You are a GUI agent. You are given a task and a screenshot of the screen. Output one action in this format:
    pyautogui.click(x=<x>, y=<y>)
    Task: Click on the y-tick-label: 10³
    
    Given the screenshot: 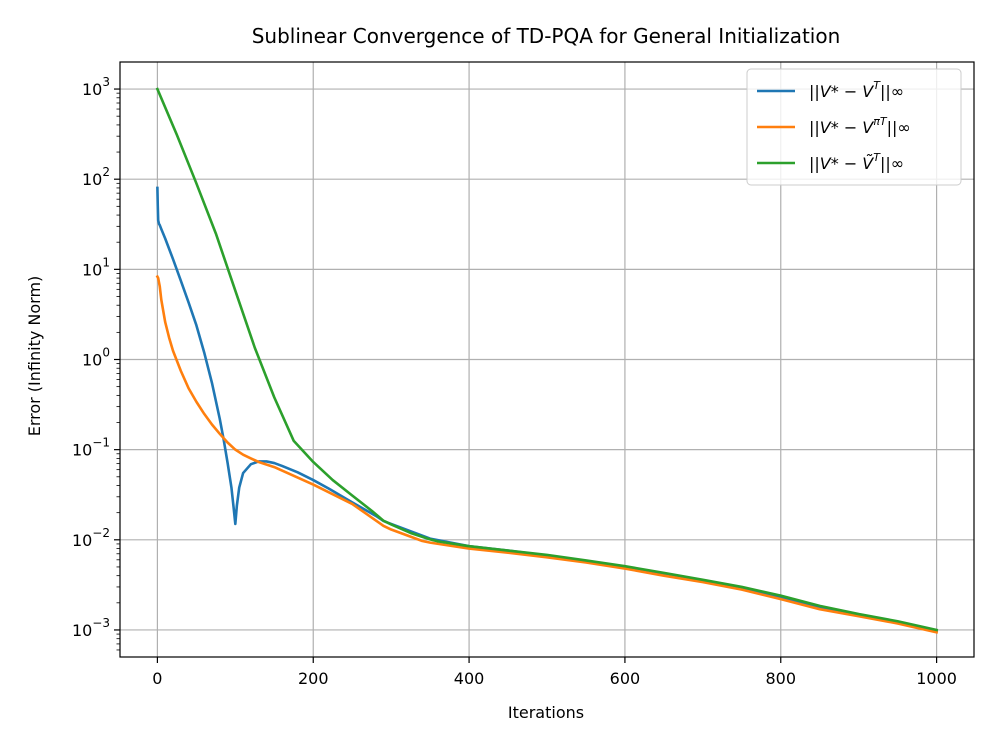 What is the action you would take?
    pyautogui.click(x=96, y=87)
    